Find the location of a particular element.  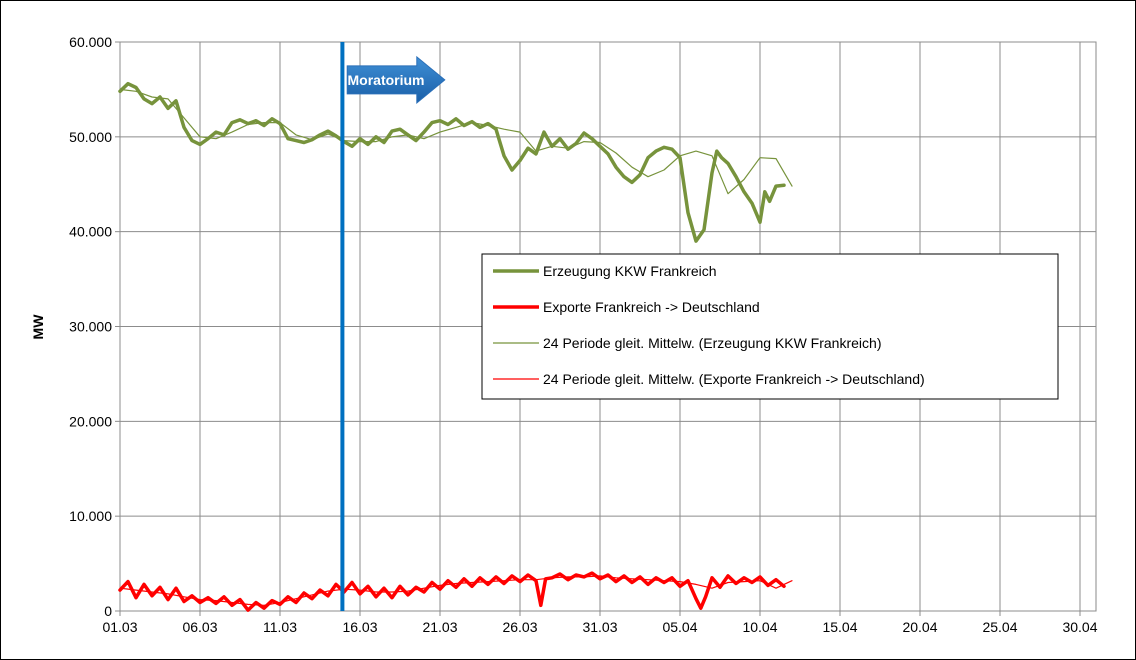

moratorium-label: Moratorium is located at coordinates (386, 80).